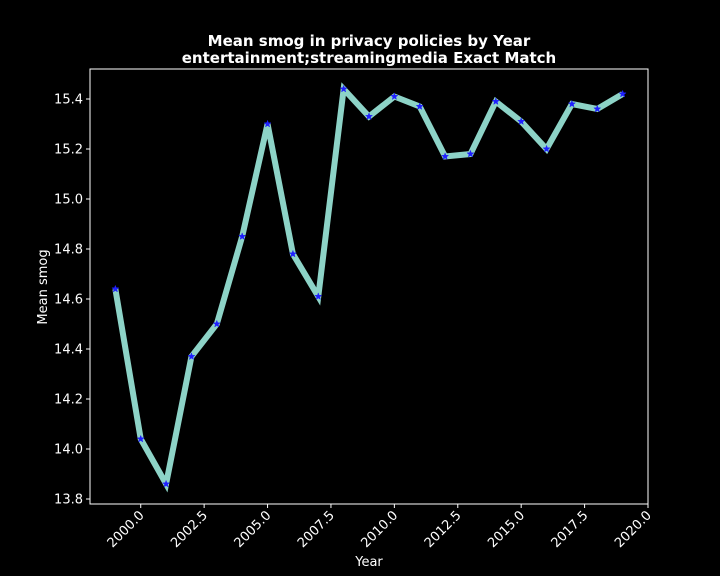  What do you see at coordinates (369, 41) in the screenshot?
I see `chart-title: Mean smog in privacy policies by Year` at bounding box center [369, 41].